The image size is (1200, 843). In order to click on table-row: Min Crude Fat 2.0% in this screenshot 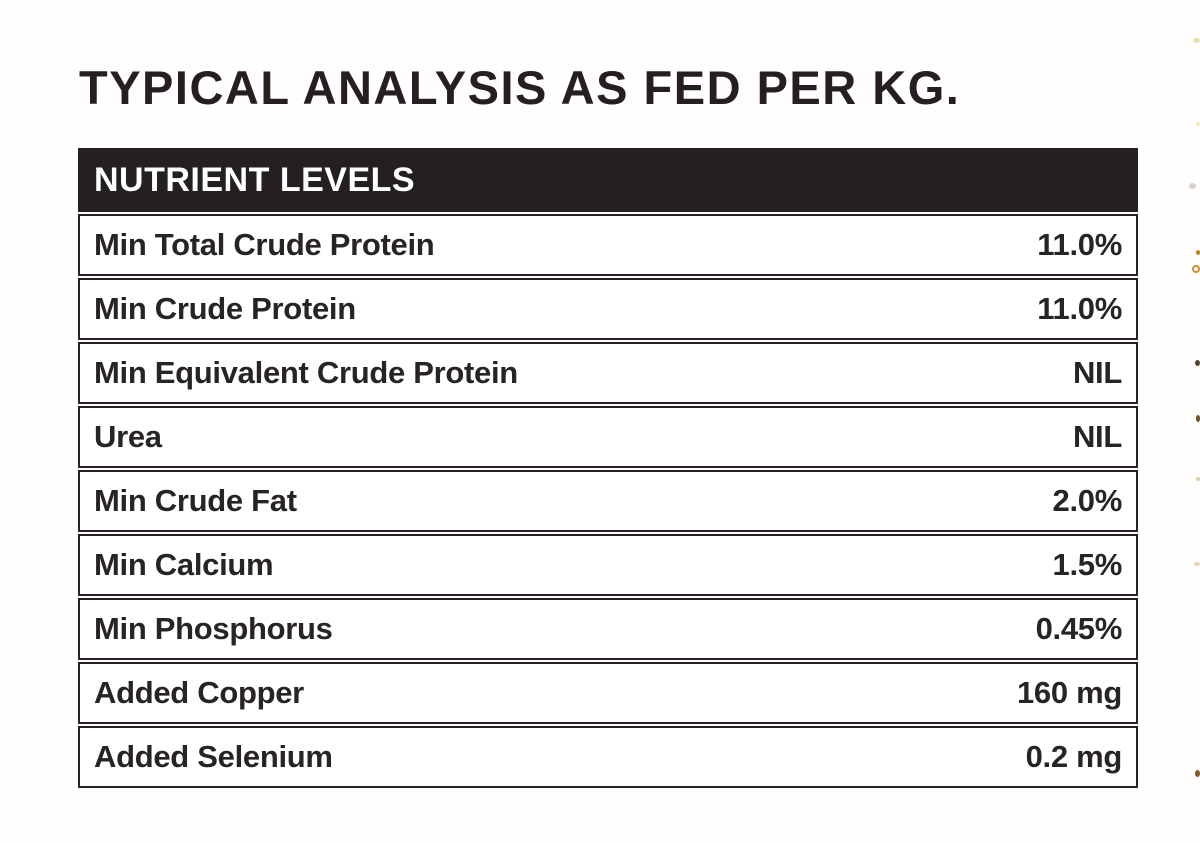, I will do `click(608, 501)`.